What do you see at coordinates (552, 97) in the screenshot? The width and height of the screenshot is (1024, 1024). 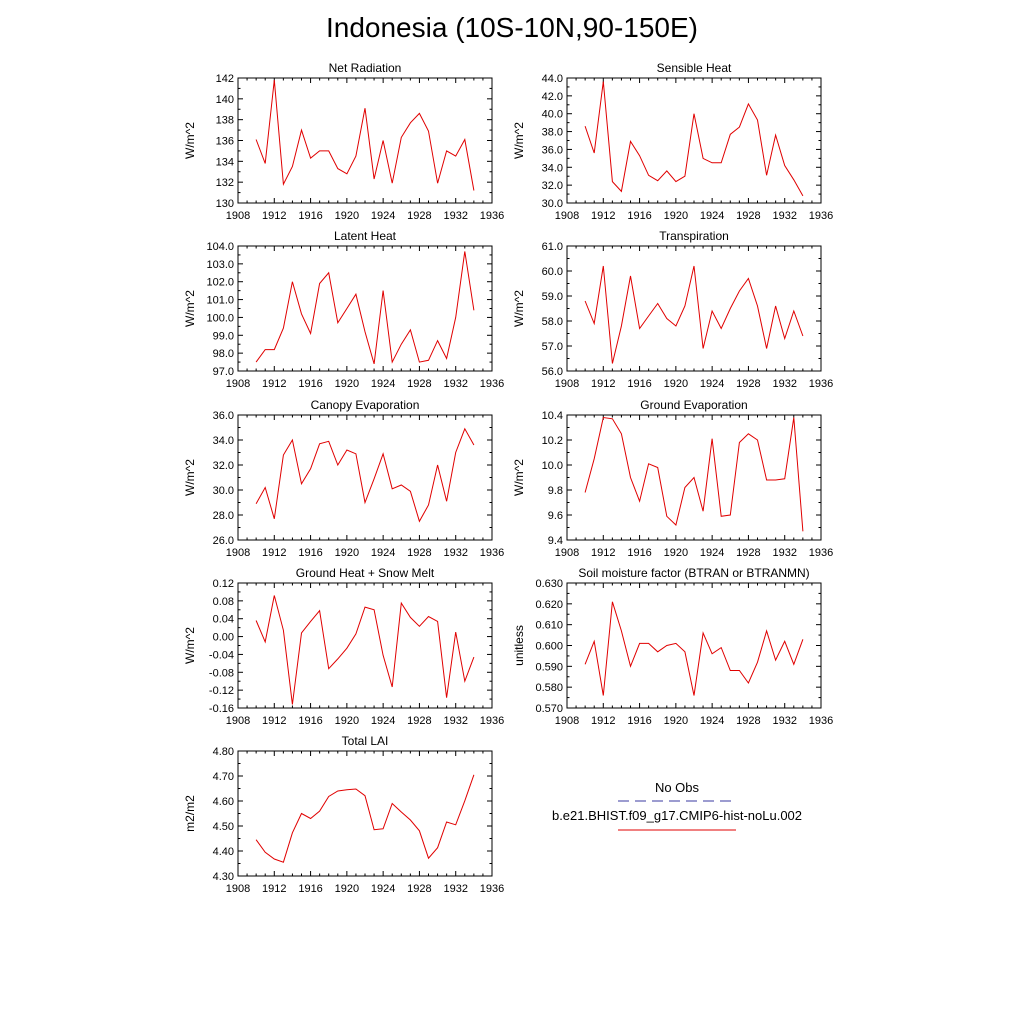 I see `panel-sensible-heat-ytick-label: 42.0` at bounding box center [552, 97].